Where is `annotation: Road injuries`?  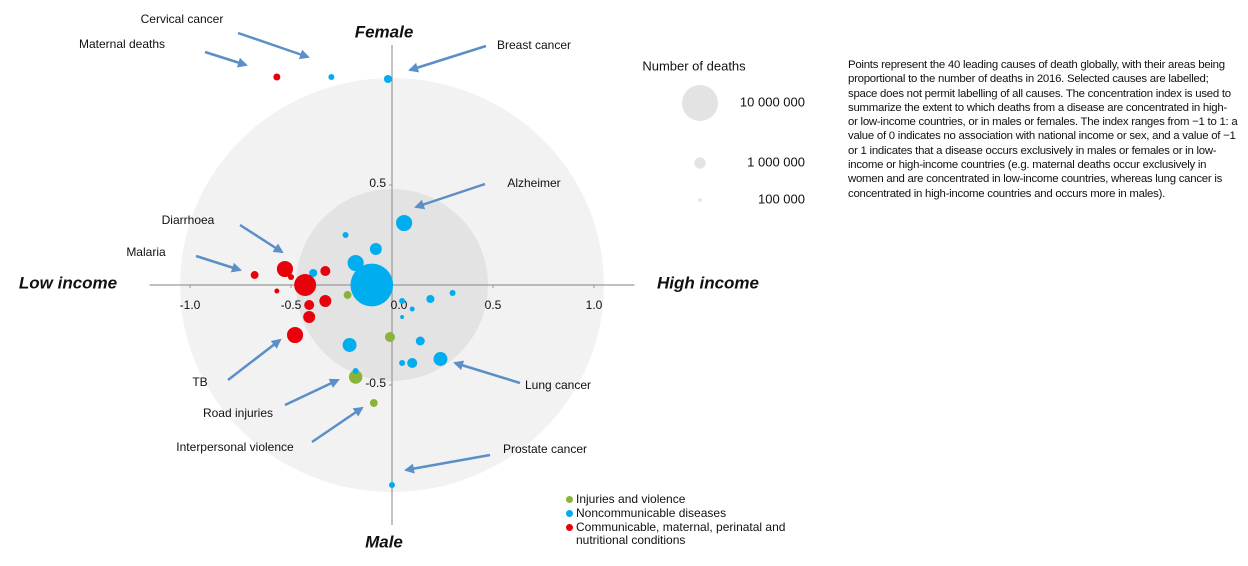 annotation: Road injuries is located at coordinates (238, 413).